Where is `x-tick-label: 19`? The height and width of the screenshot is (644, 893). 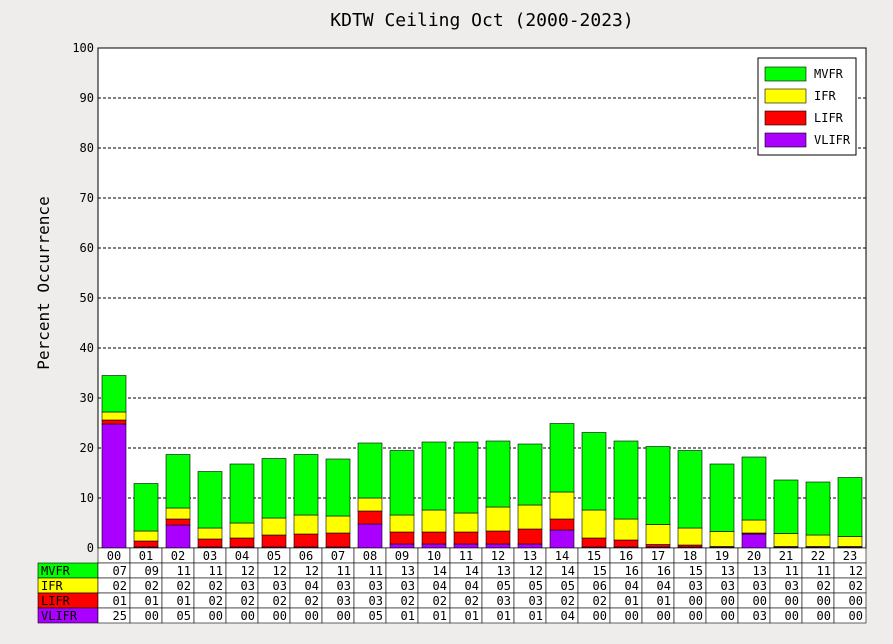 x-tick-label: 19 is located at coordinates (722, 556).